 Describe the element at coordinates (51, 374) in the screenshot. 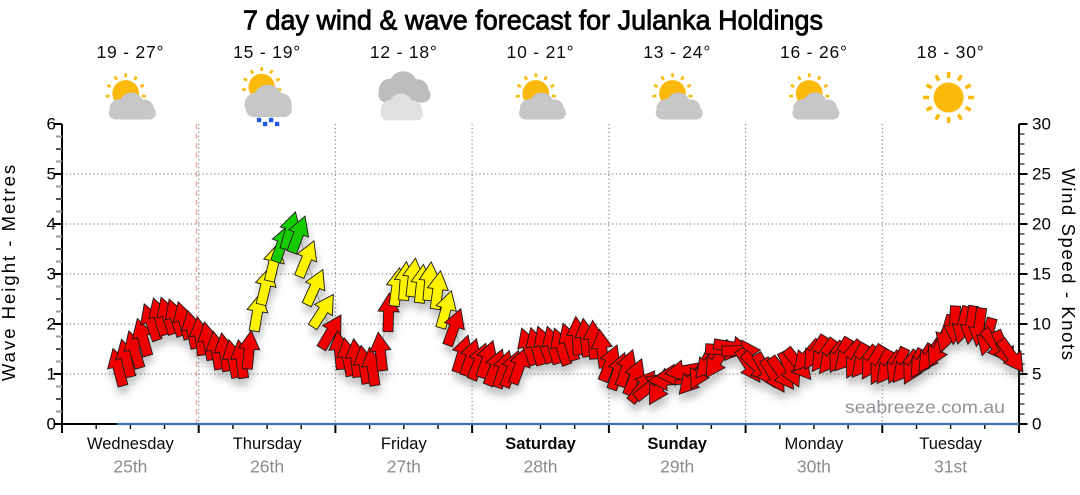

I see `svg-text: 1` at that location.